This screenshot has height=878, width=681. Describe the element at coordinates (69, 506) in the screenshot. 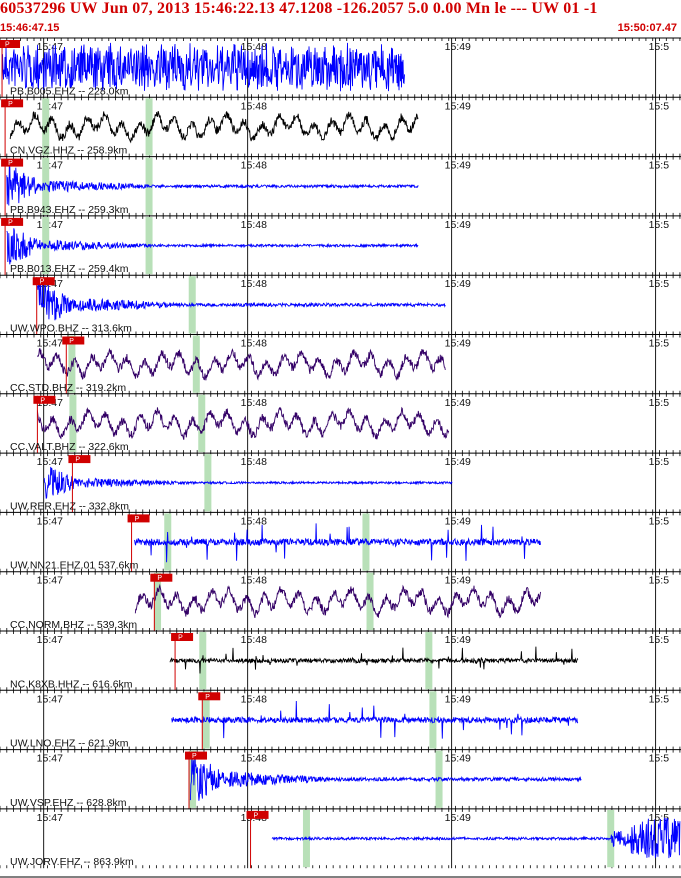

I see `trace-label: UW.RER.EHZ -- 332.8km` at that location.